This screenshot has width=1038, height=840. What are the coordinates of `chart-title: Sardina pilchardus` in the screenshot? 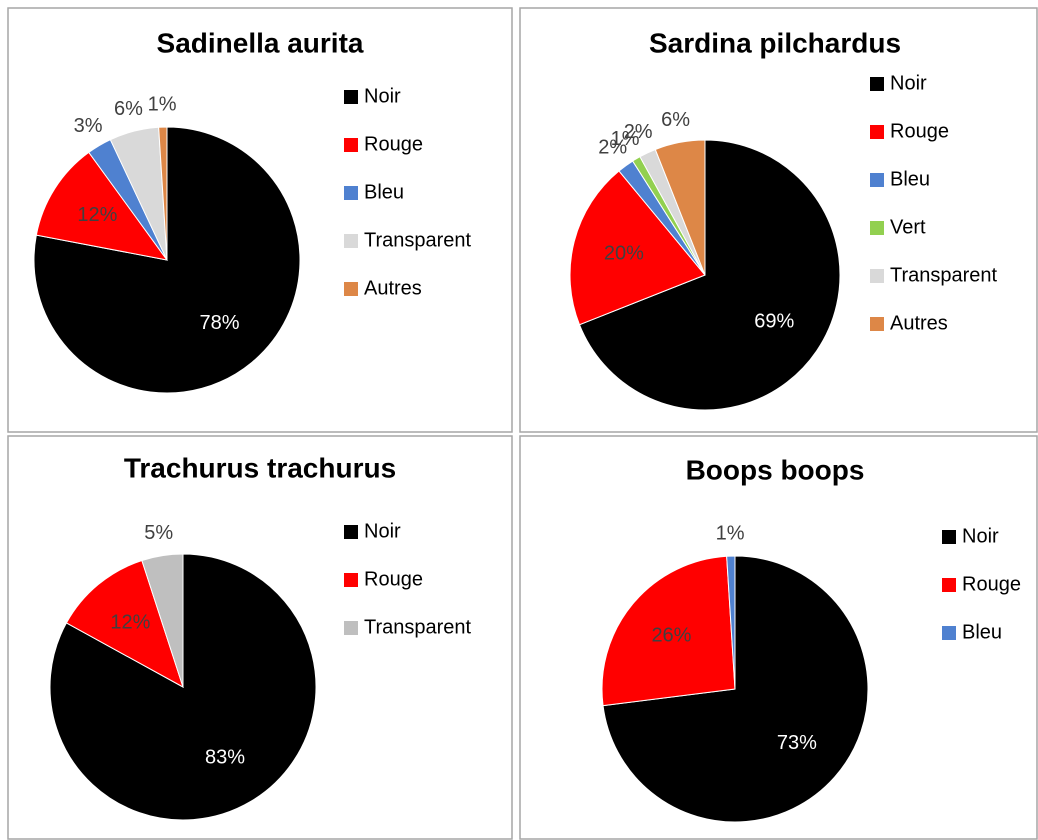 It's located at (775, 42).